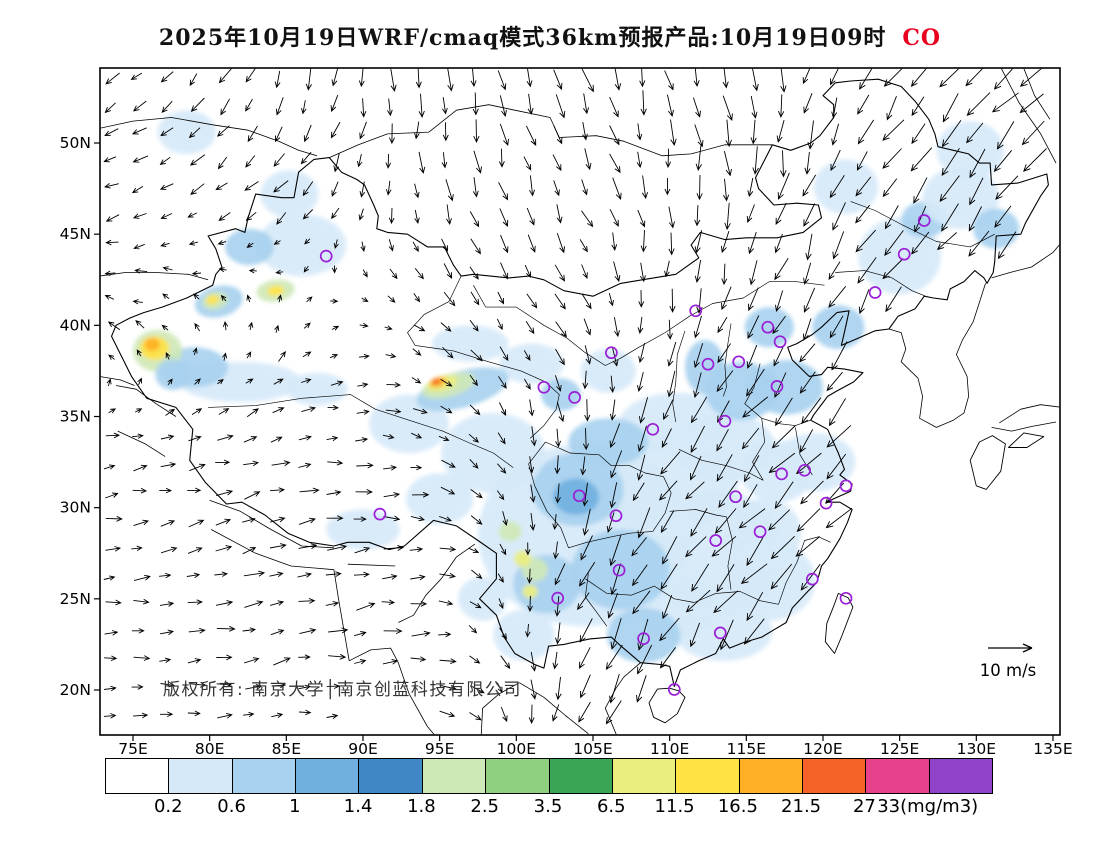 The width and height of the screenshot is (1100, 850). I want to click on colorbar-level-label: 0.2, so click(168, 806).